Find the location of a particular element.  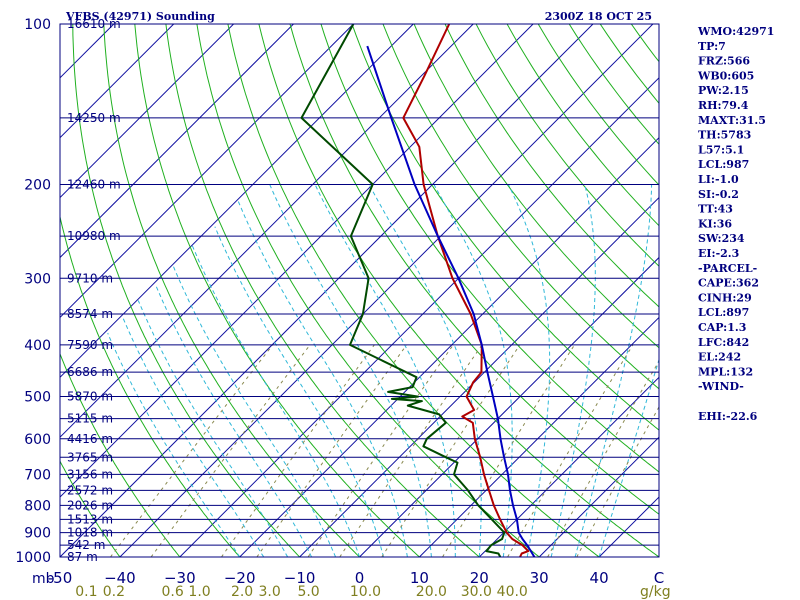

mixing-ratio-label: 0.2 is located at coordinates (114, 592).